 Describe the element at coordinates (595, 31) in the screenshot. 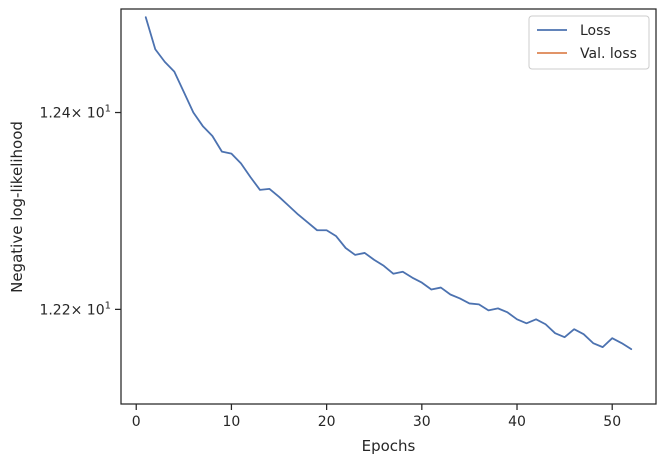

I see `legend-label-loss: Loss` at that location.